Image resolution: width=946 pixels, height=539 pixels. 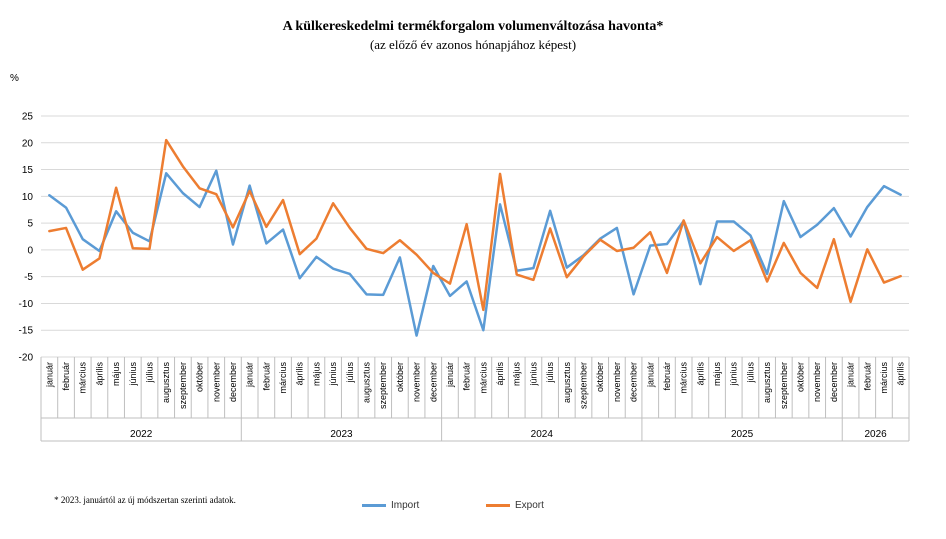 What do you see at coordinates (473, 44) in the screenshot?
I see `chart-subtitle: (az előző év azonos hónapjához képest)` at bounding box center [473, 44].